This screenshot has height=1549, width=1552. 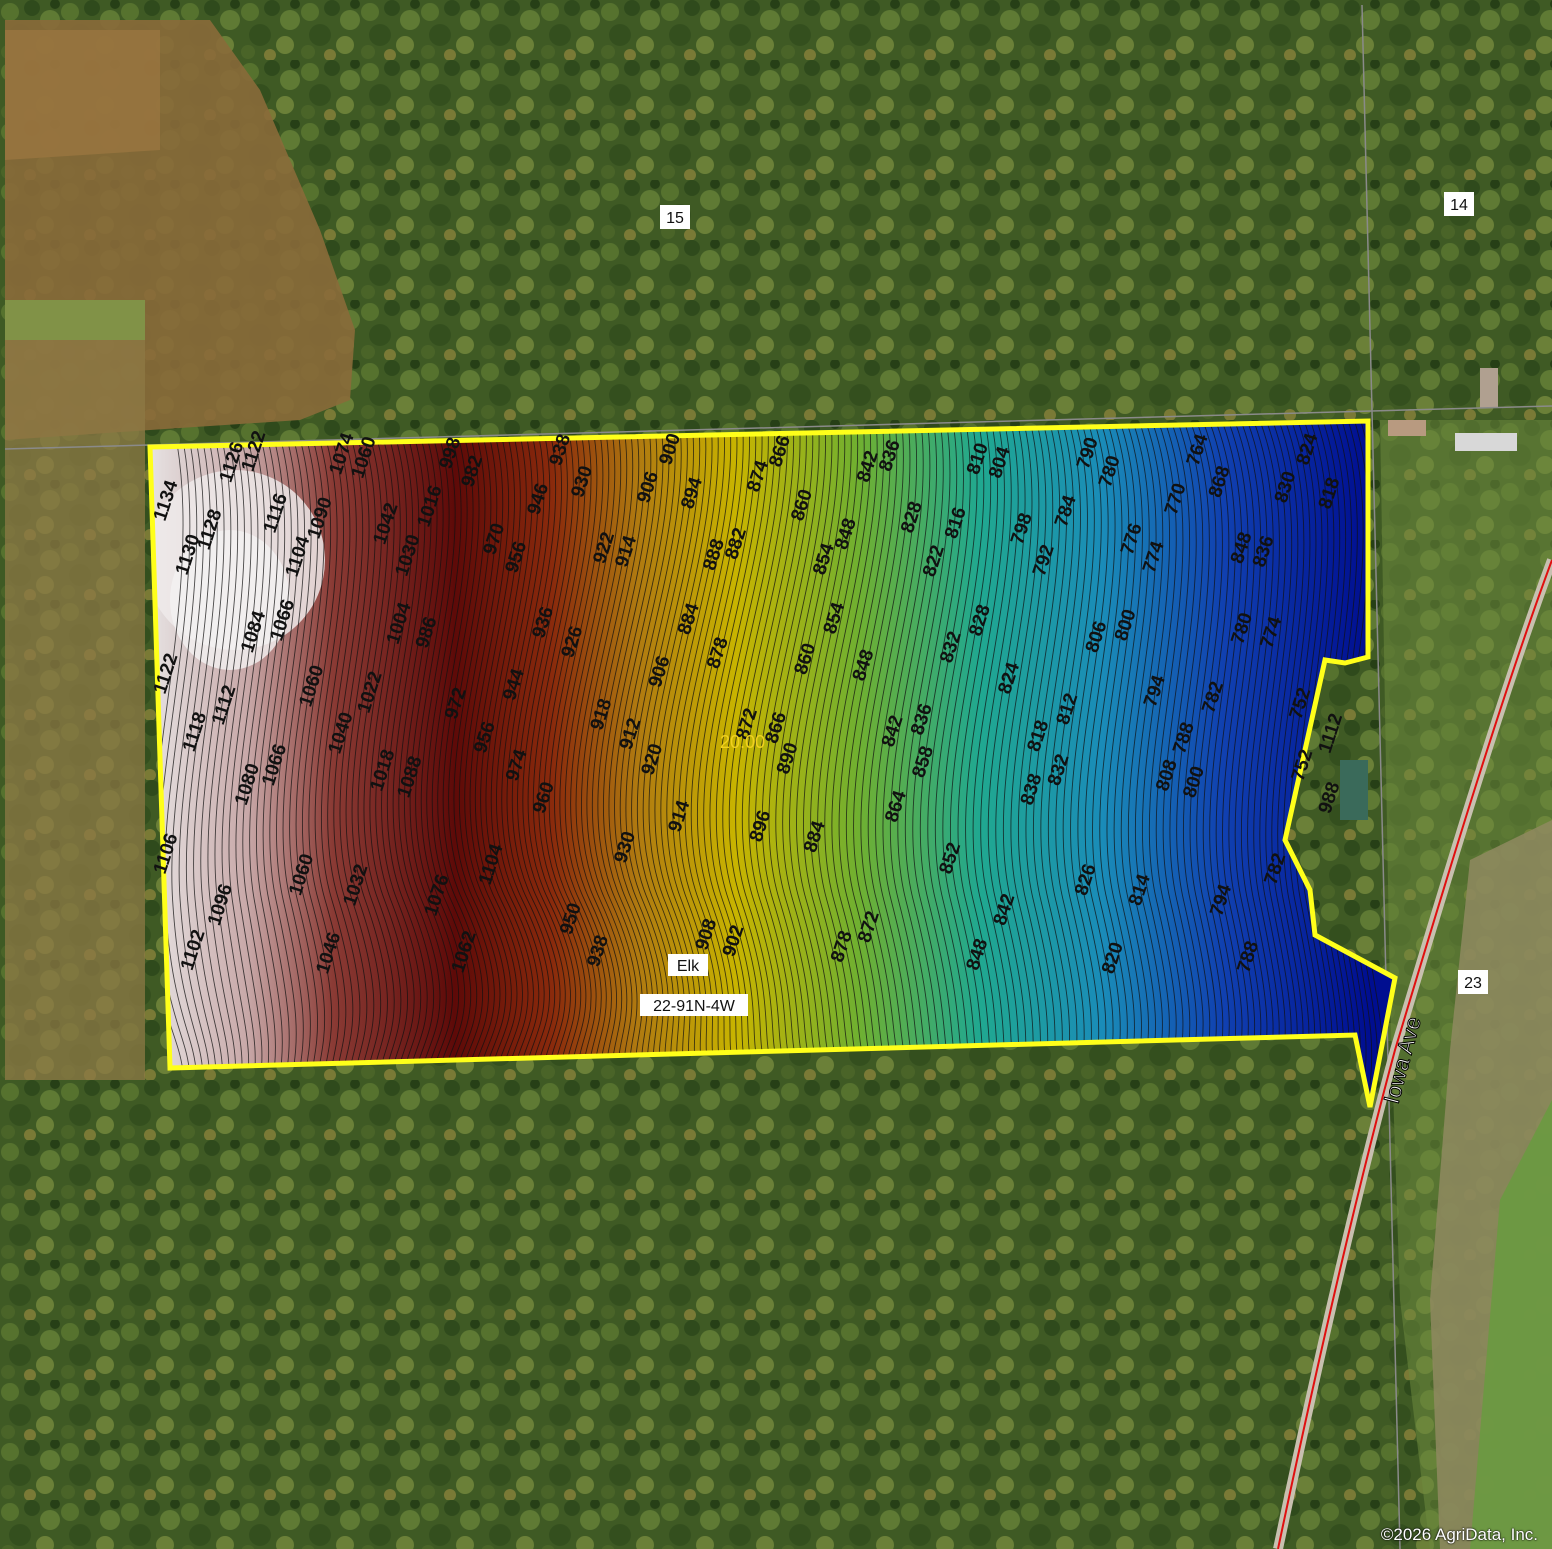 I want to click on section-number: 14, so click(x=1459, y=205).